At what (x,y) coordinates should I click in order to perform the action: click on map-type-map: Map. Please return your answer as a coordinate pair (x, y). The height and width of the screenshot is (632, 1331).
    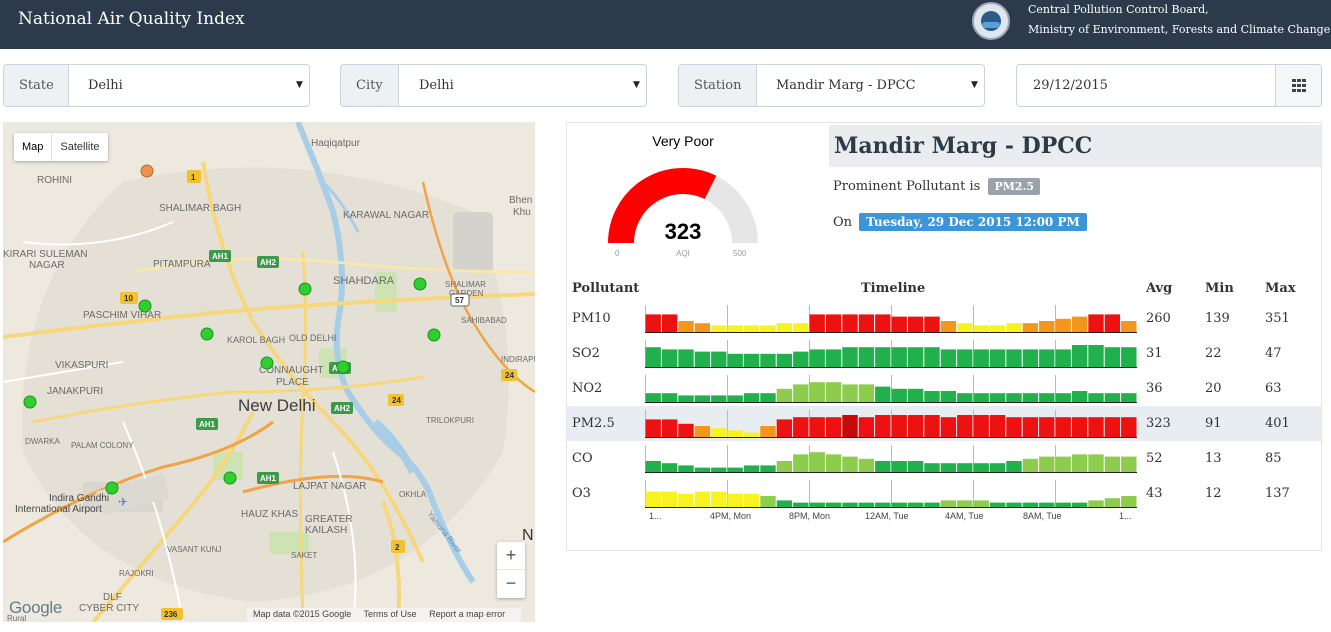
    Looking at the image, I should click on (33, 147).